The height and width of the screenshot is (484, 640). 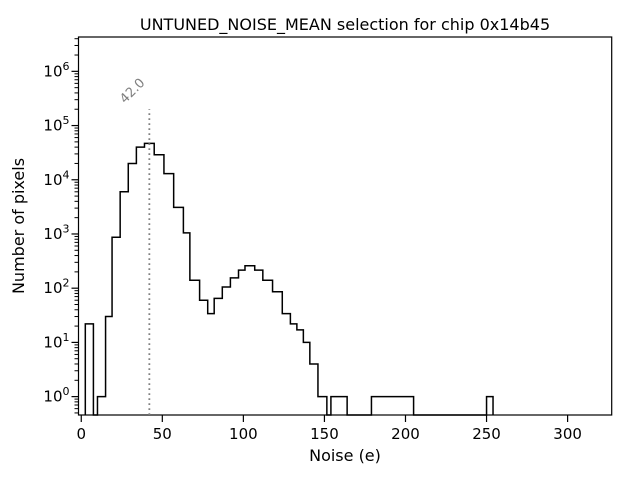 What do you see at coordinates (56, 124) in the screenshot?
I see `svg-text: 105` at bounding box center [56, 124].